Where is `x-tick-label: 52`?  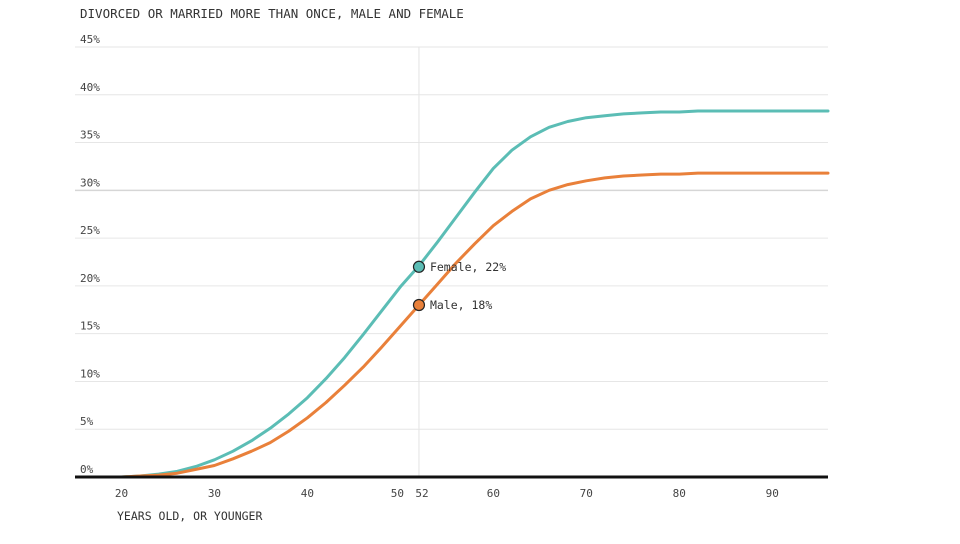
x-tick-label: 52 is located at coordinates (421, 493).